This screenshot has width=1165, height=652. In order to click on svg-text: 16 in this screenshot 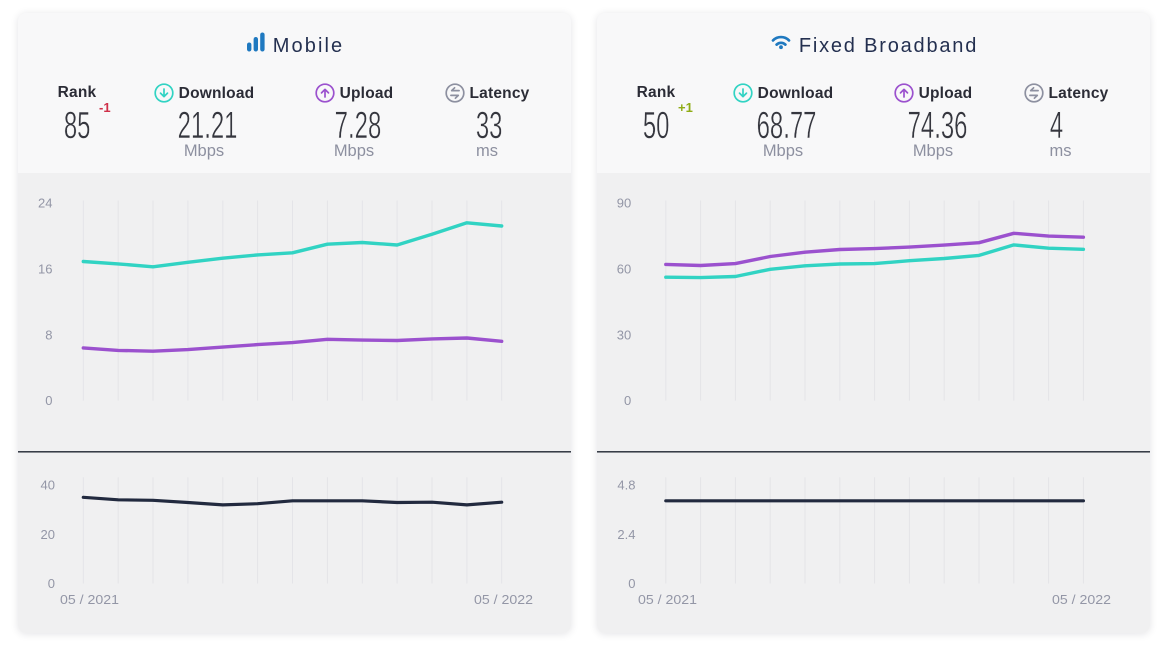, I will do `click(45, 269)`.